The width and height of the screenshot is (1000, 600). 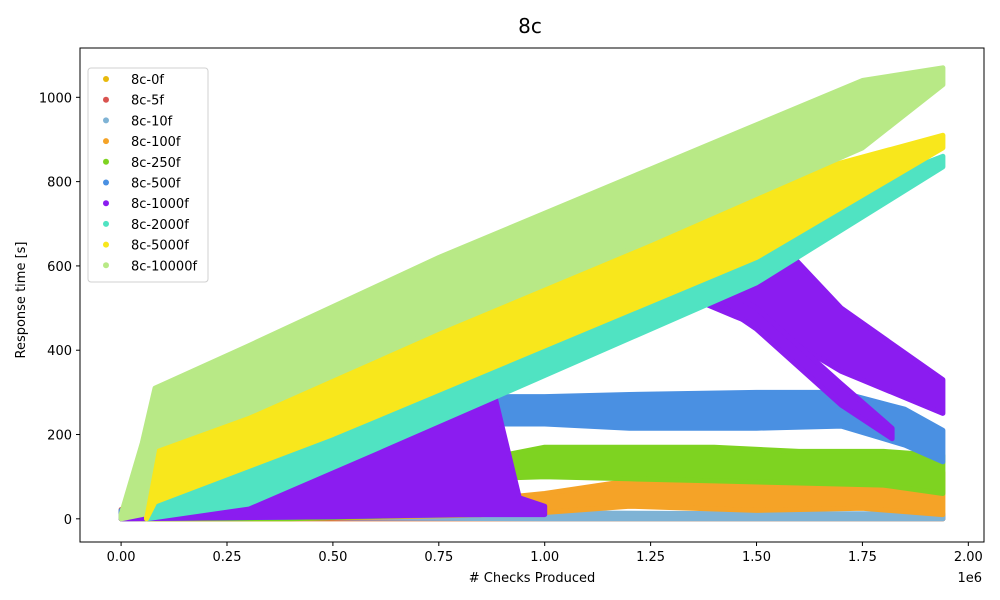 I want to click on legend-label: 8c-5000f, so click(x=160, y=246).